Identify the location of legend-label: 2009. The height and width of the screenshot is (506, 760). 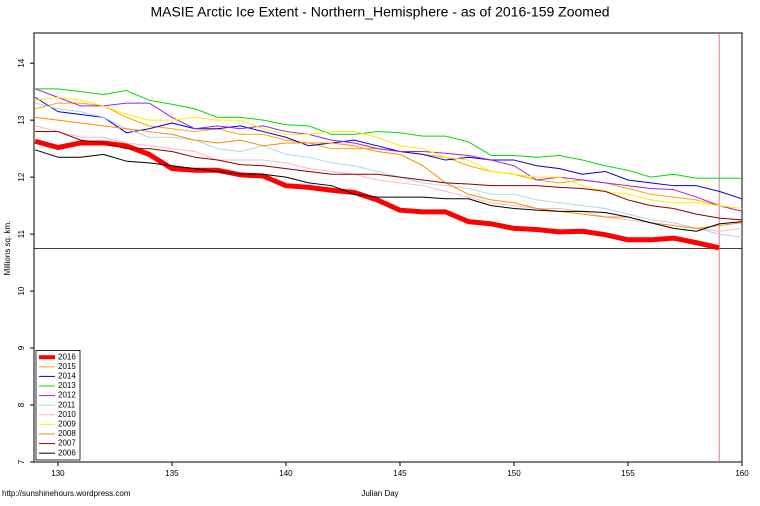
(67, 424).